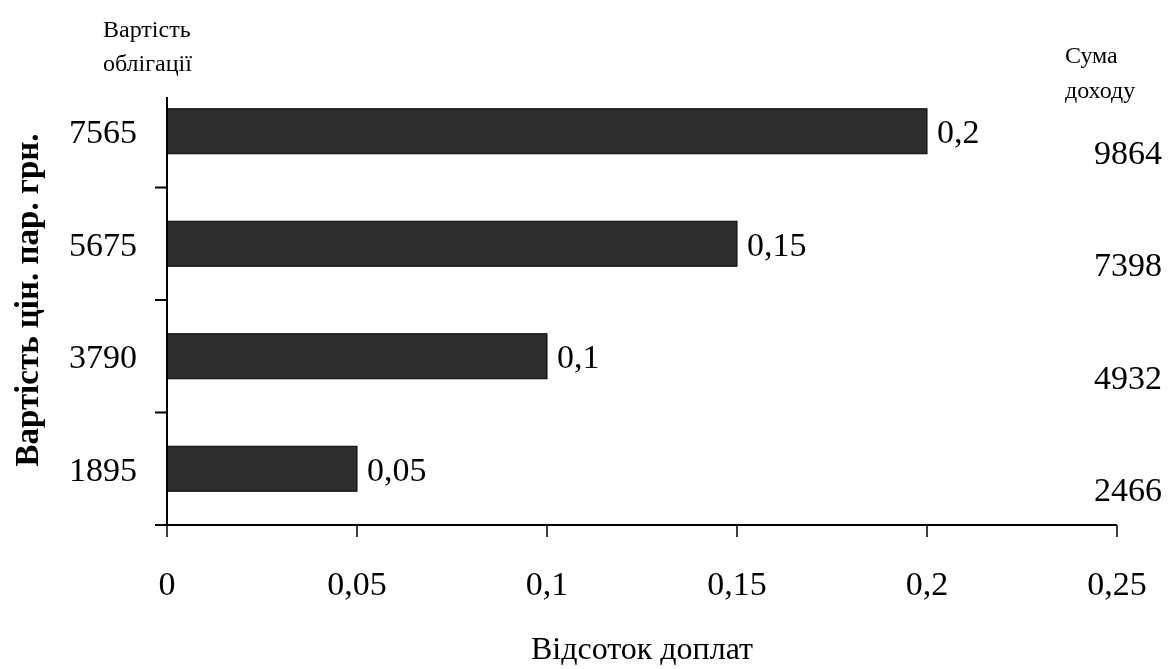  What do you see at coordinates (103, 356) in the screenshot?
I see `y-tick-label: 3790` at bounding box center [103, 356].